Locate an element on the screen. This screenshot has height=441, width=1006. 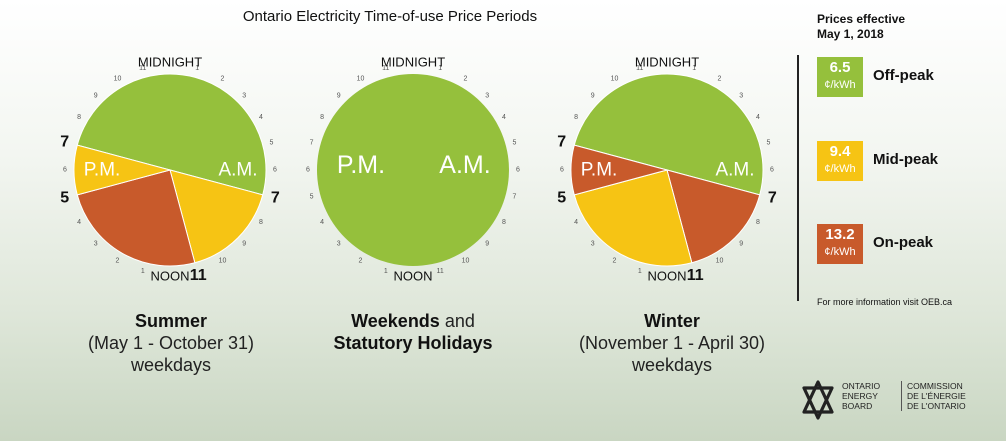
summer-edge-label-17: 5 is located at coordinates (64, 198).